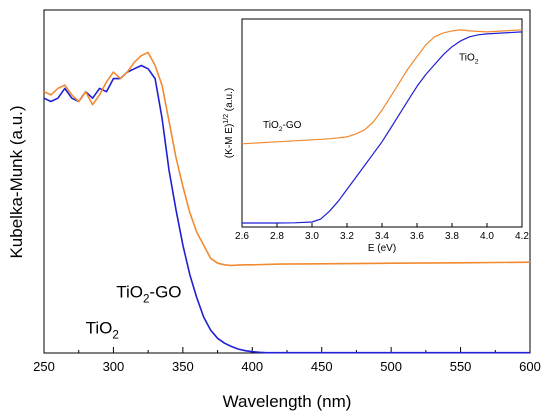  Describe the element at coordinates (134, 311) in the screenshot. I see `main-series-labels: TiO2-GO TiO2` at that location.